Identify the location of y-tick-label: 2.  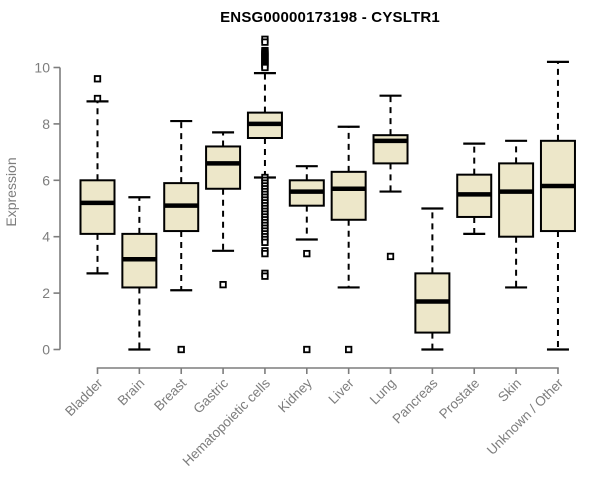
(46, 293).